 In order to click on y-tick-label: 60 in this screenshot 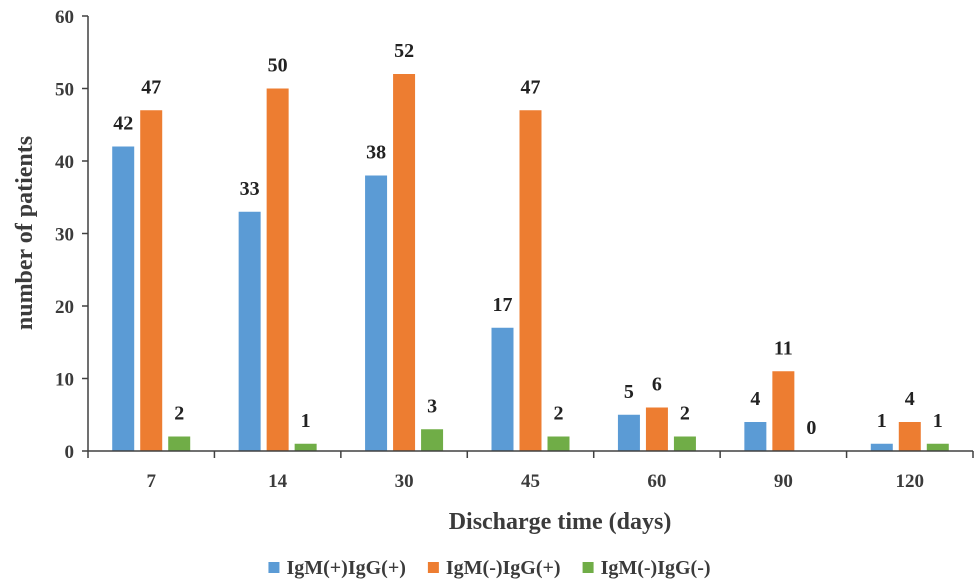, I will do `click(64, 17)`.